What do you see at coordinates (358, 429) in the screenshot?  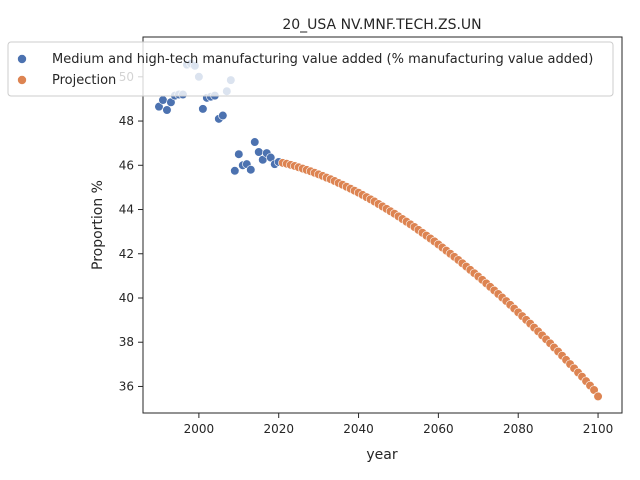 I see `x-tick-label-2040: 2040` at bounding box center [358, 429].